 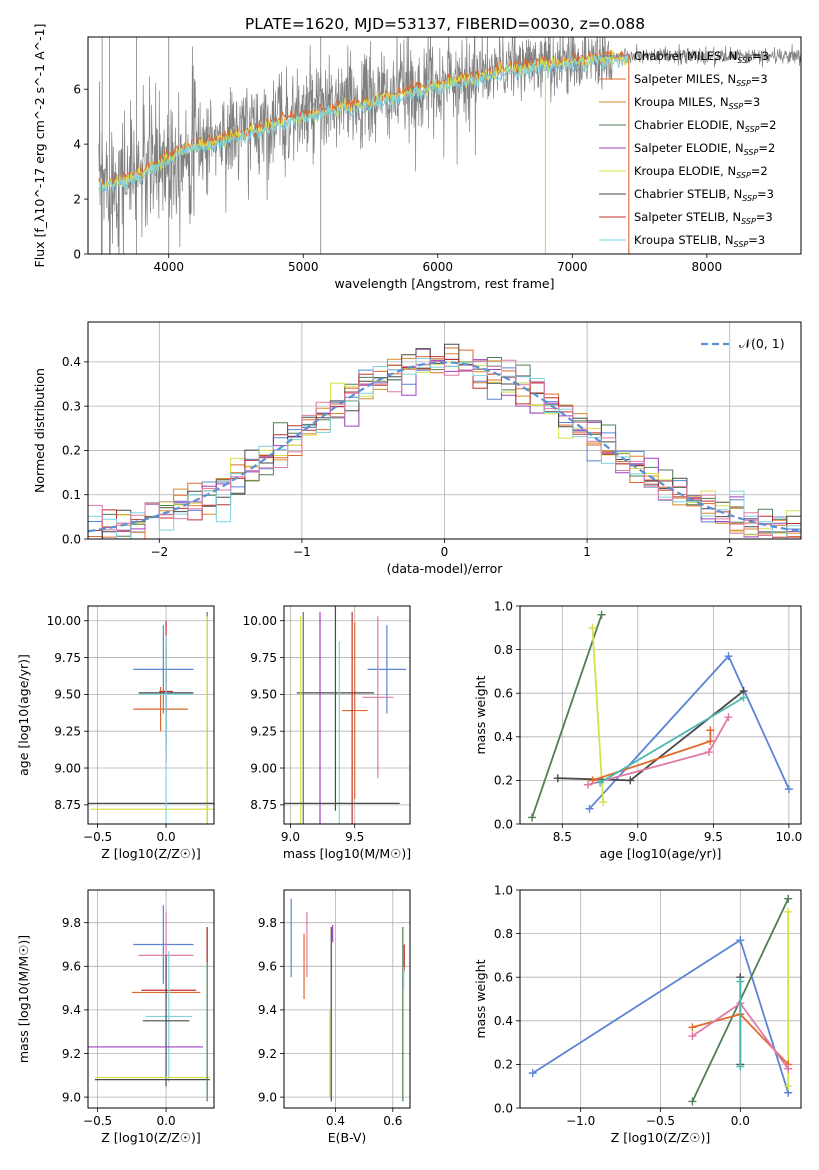 What do you see at coordinates (303, 267) in the screenshot?
I see `spectrum-xtick-label-1: 5000` at bounding box center [303, 267].